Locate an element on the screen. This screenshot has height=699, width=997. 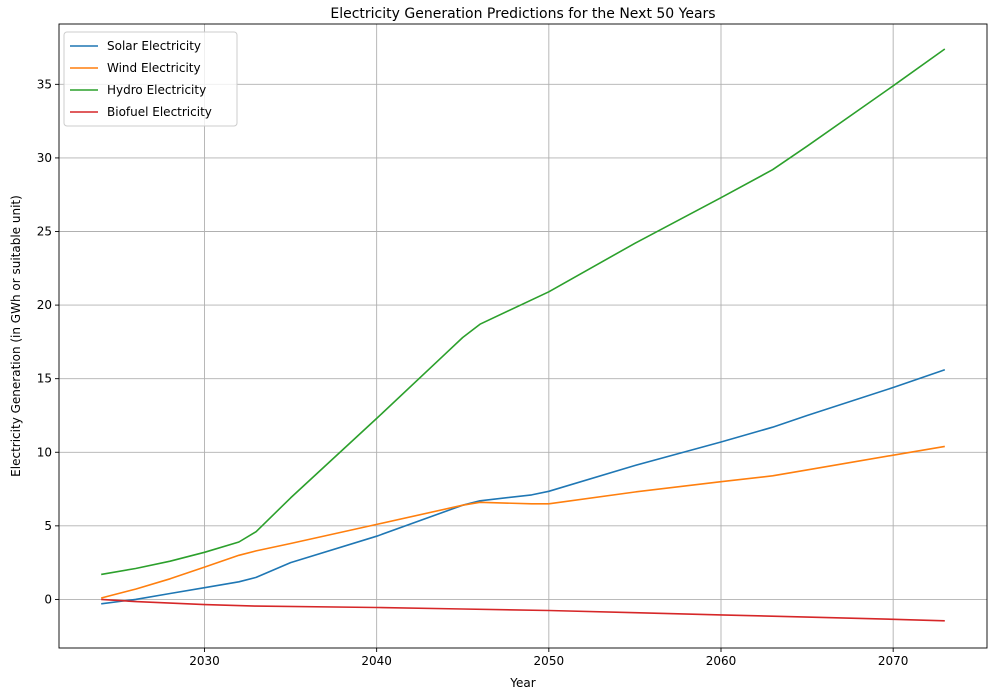
legend-entry: Wind Electricity is located at coordinates (154, 68).